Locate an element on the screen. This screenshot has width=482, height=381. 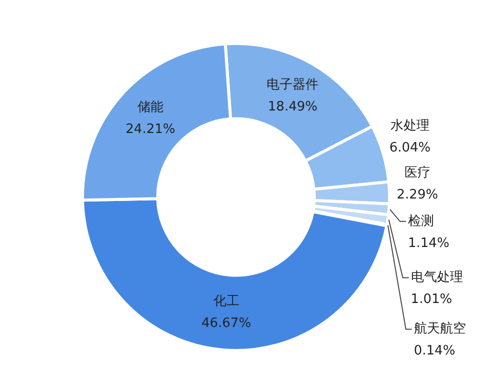
slice-label: 电子器件 is located at coordinates (292, 84).